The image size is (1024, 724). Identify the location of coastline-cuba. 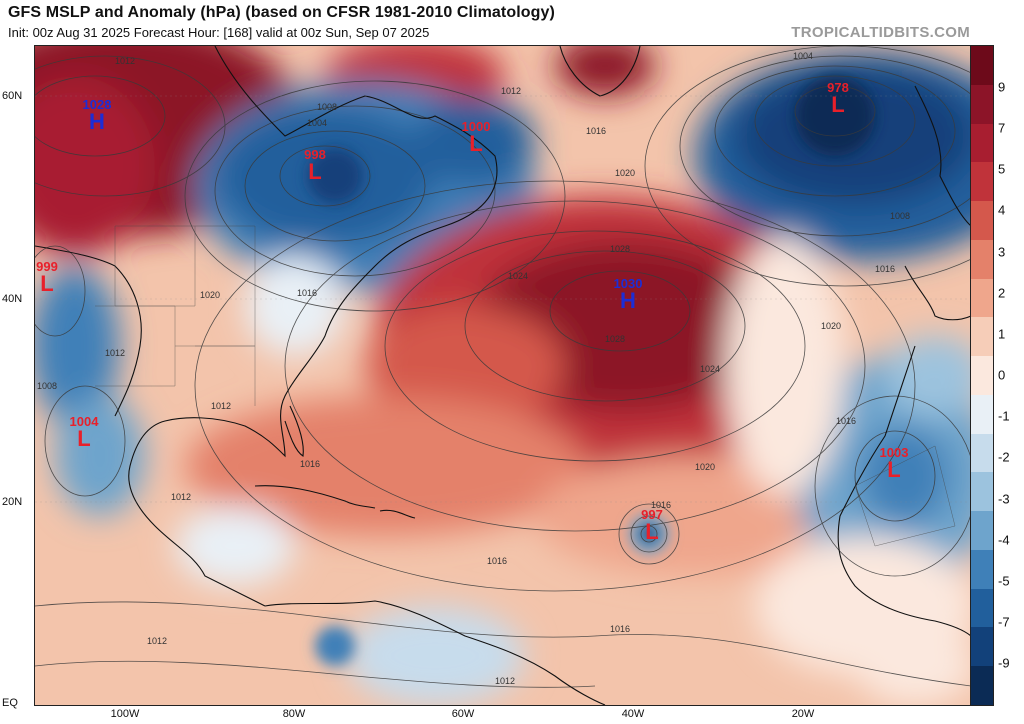
(315, 497).